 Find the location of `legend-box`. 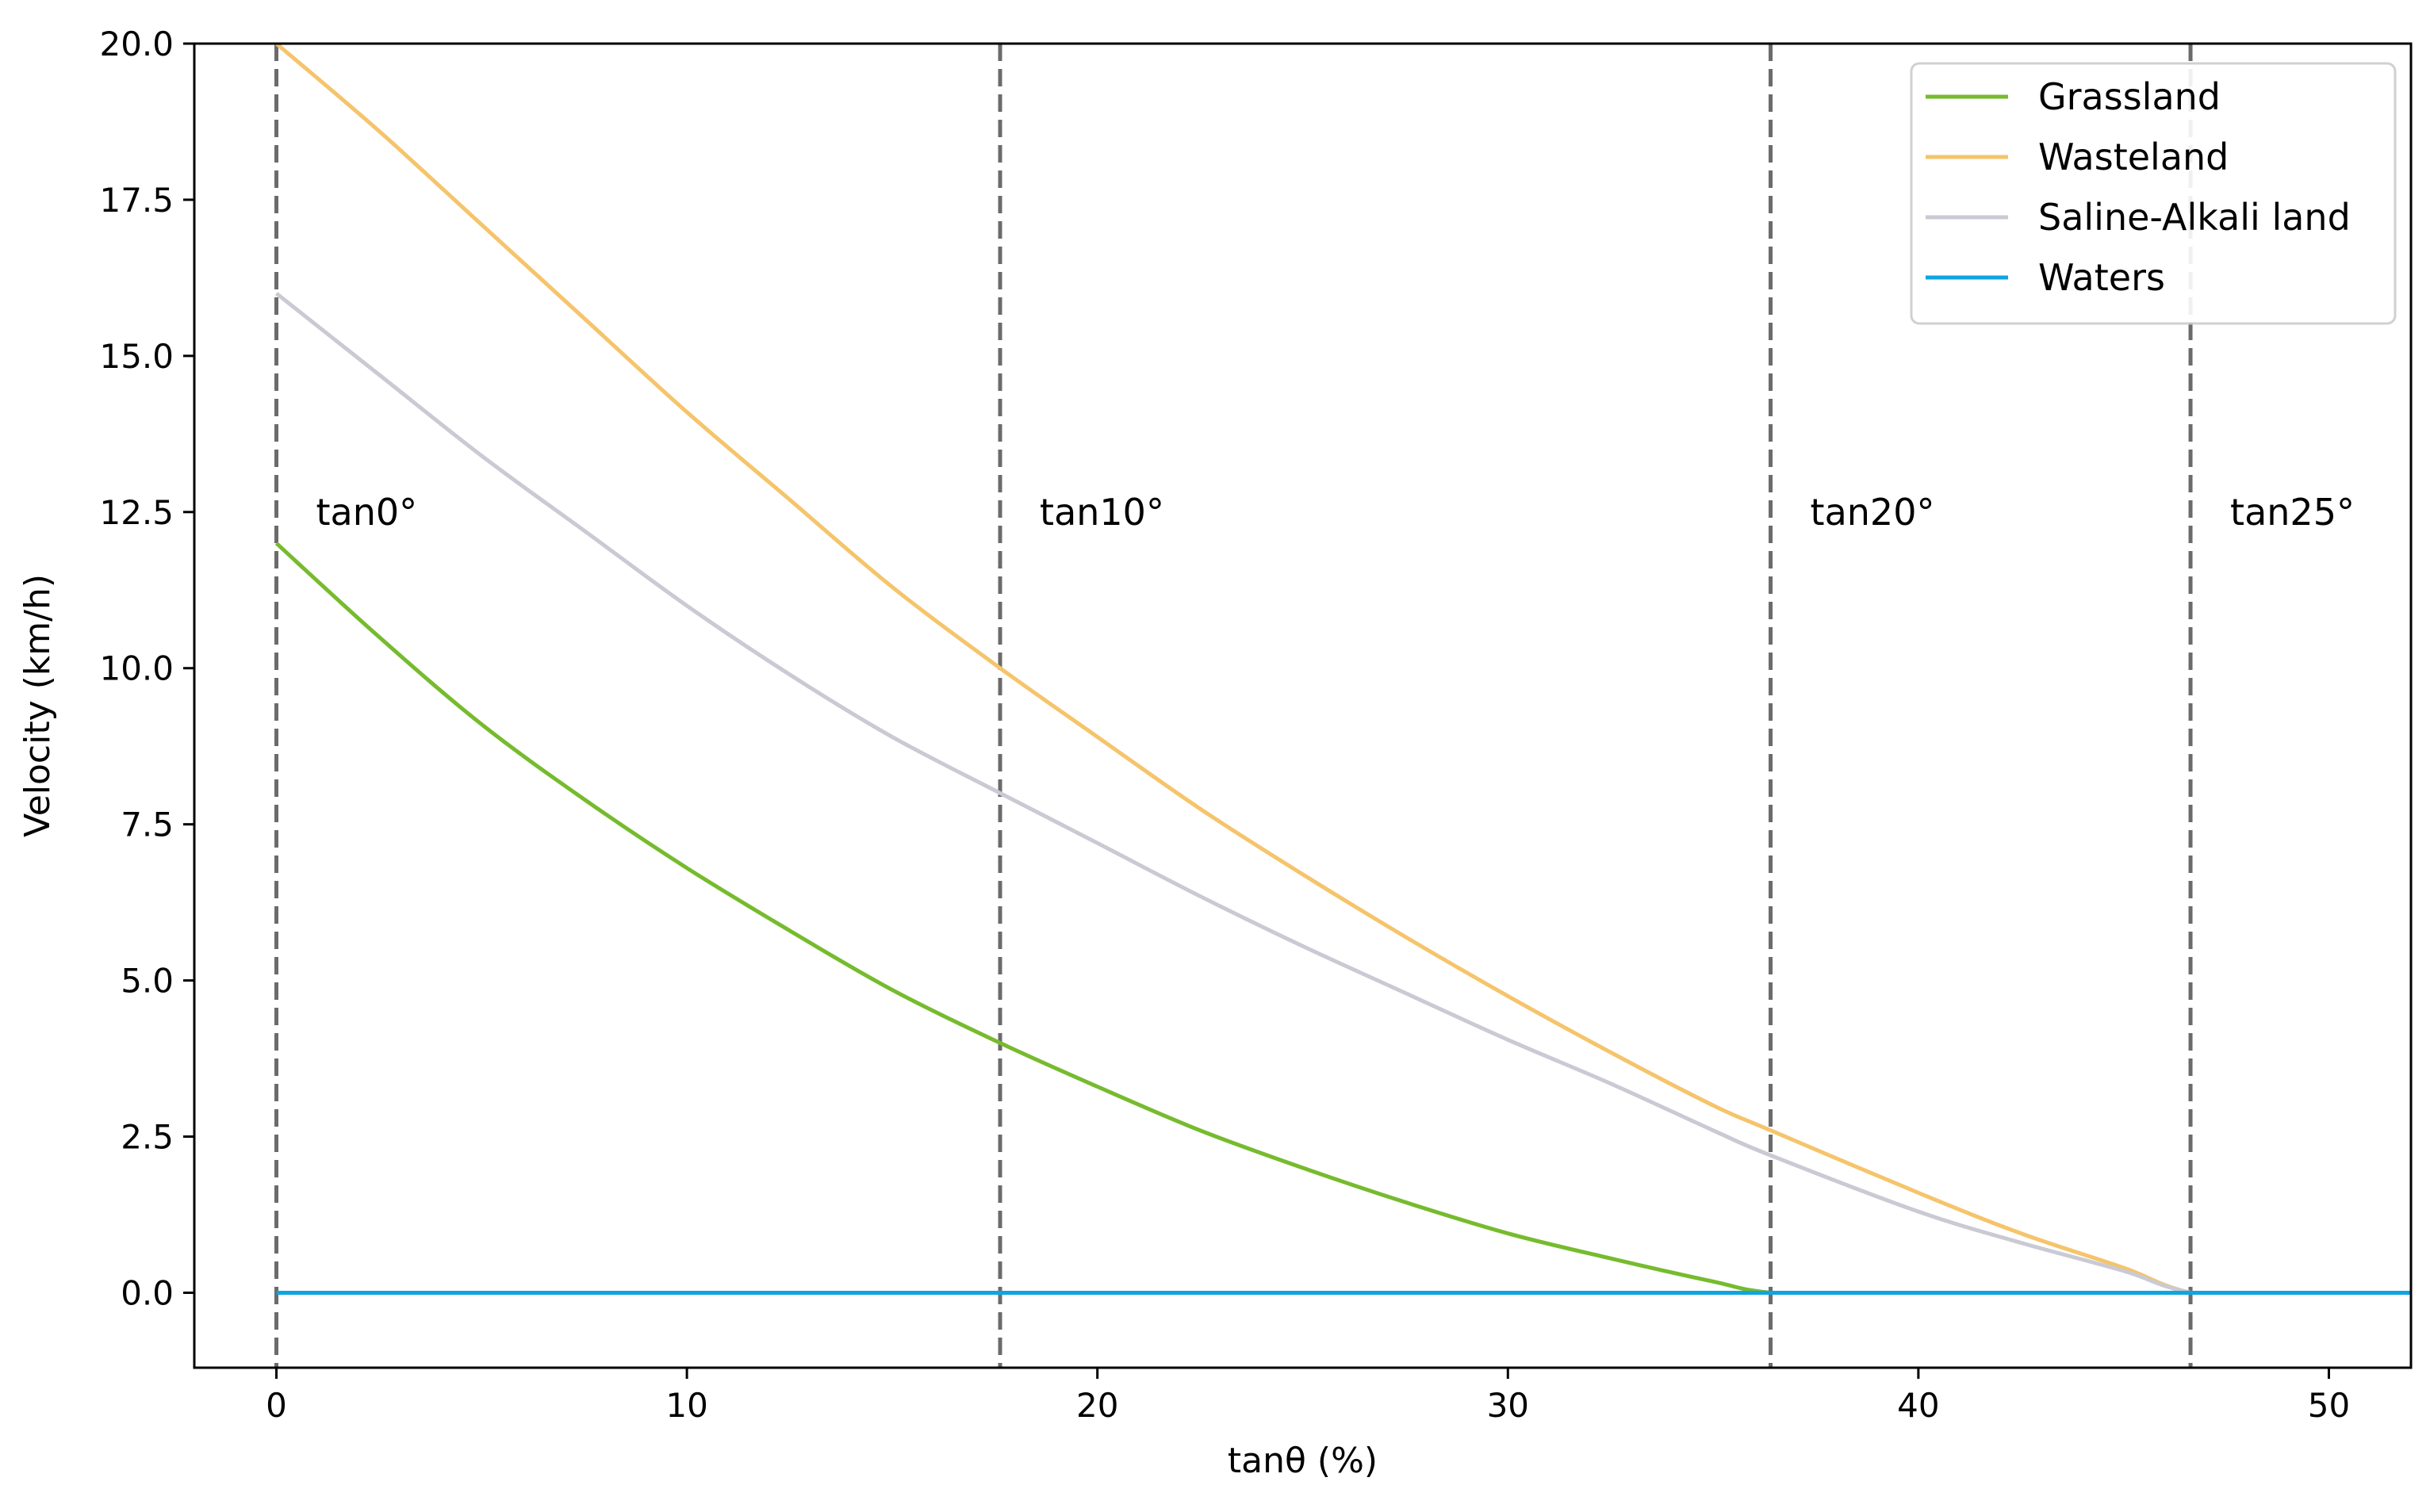

legend-box is located at coordinates (2153, 193).